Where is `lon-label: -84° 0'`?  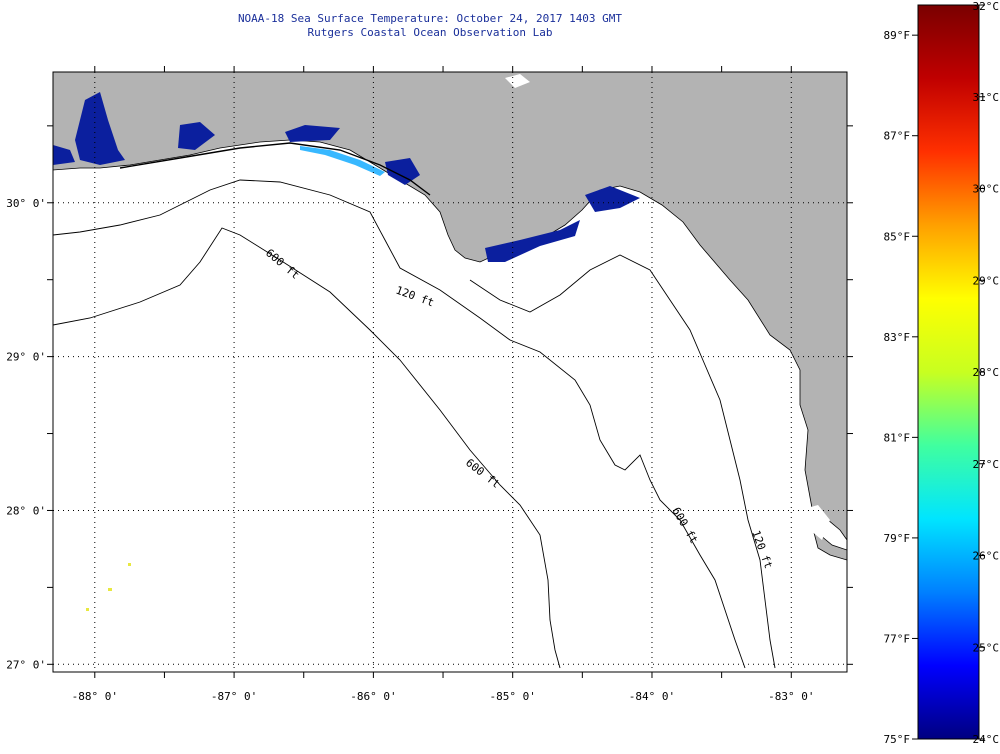
lon-label: -84° 0' is located at coordinates (652, 696).